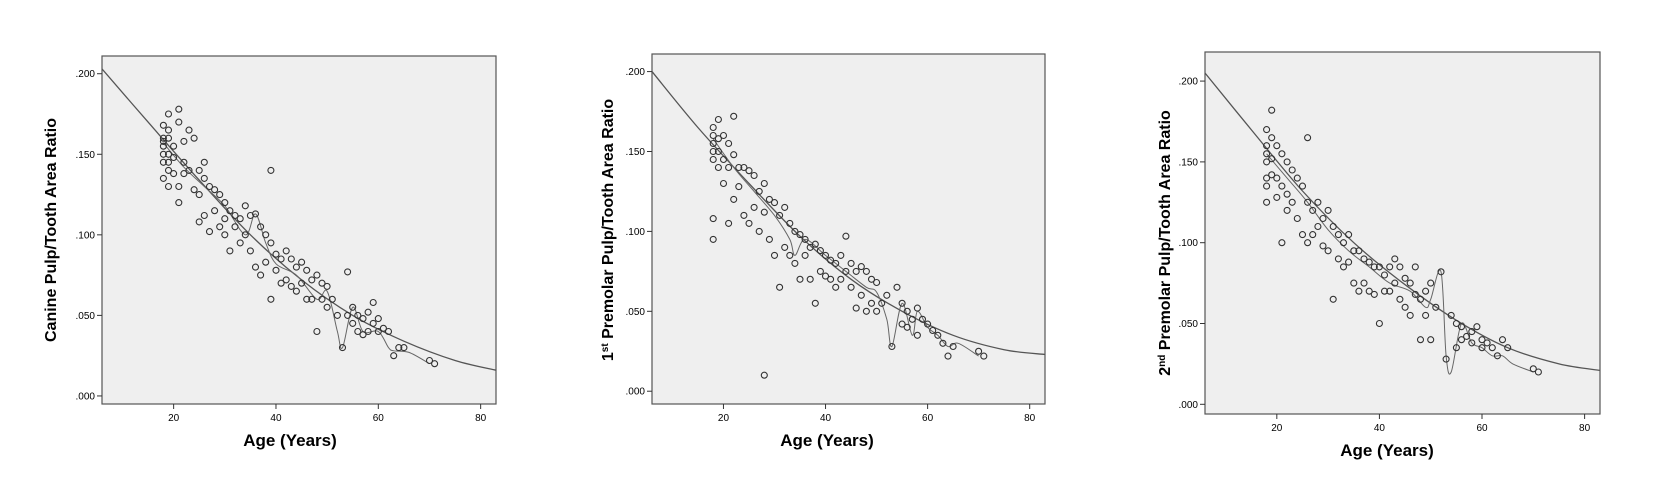 Image resolution: width=1657 pixels, height=494 pixels. Describe the element at coordinates (1165, 232) in the screenshot. I see `y-axis-label-rest: Premolar Pulp/Tooth Area Ratio` at that location.